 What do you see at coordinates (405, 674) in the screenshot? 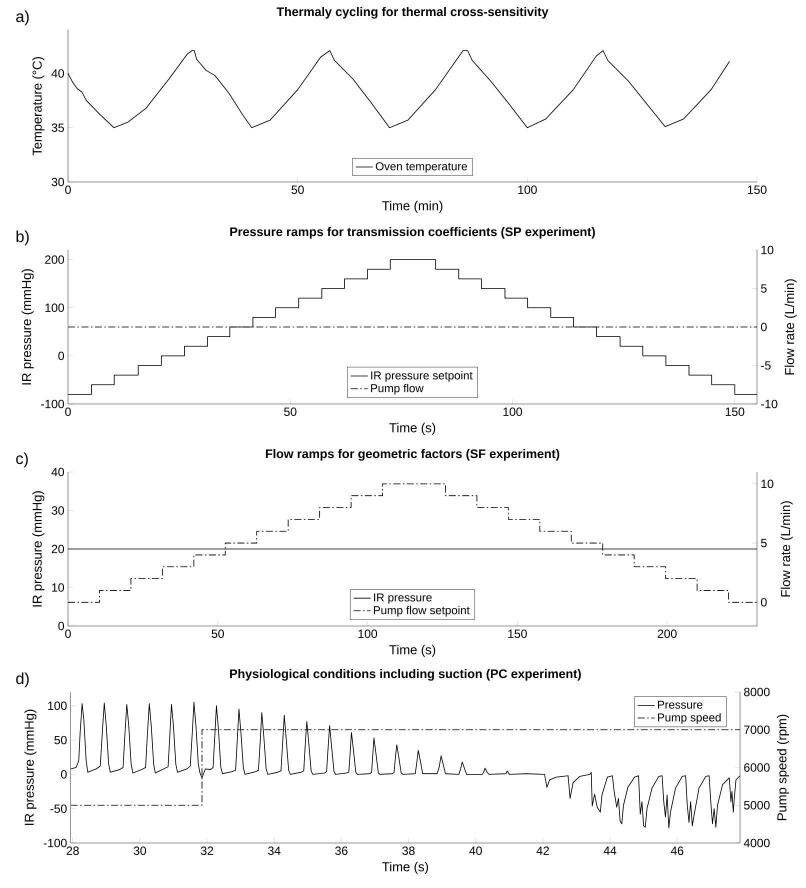
I see `chart-title: Physiological conditions including suction (PC experiment)` at bounding box center [405, 674].